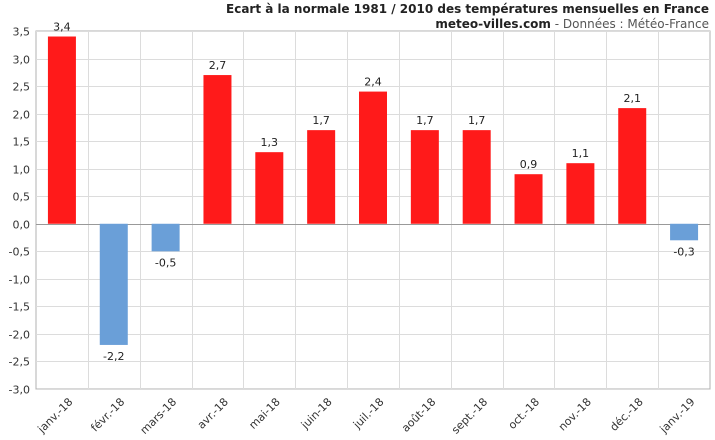 This screenshot has width=715, height=440. I want to click on y-tick-label: -1,5, so click(19, 307).